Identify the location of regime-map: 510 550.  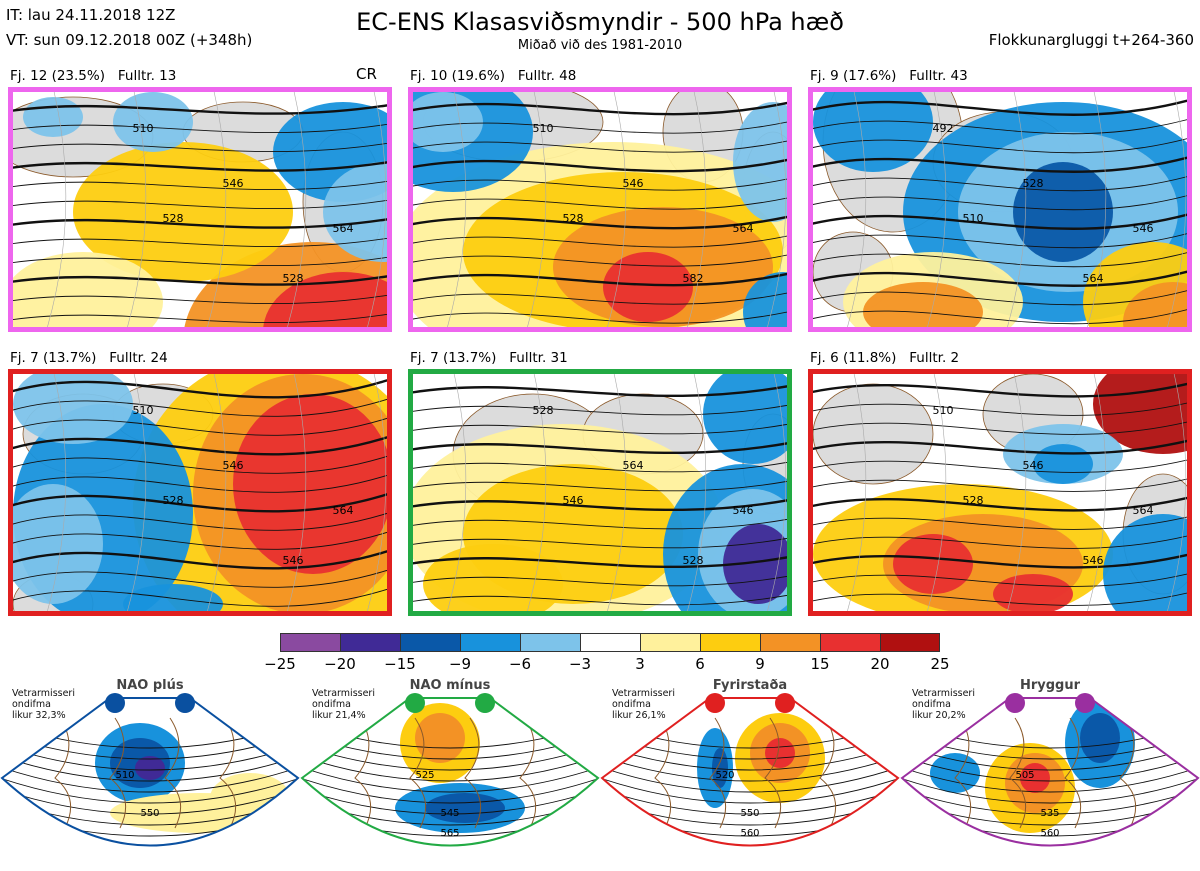
(150, 770).